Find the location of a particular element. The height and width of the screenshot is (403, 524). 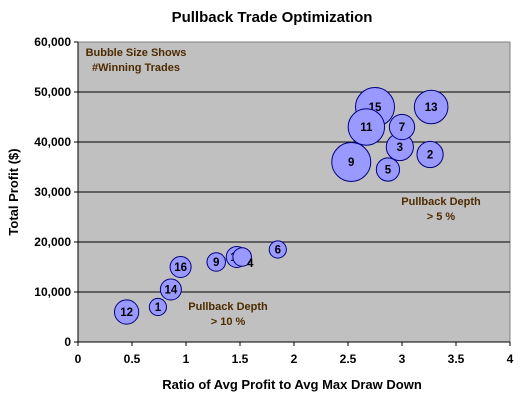

bubble-label: 2 is located at coordinates (430, 156).